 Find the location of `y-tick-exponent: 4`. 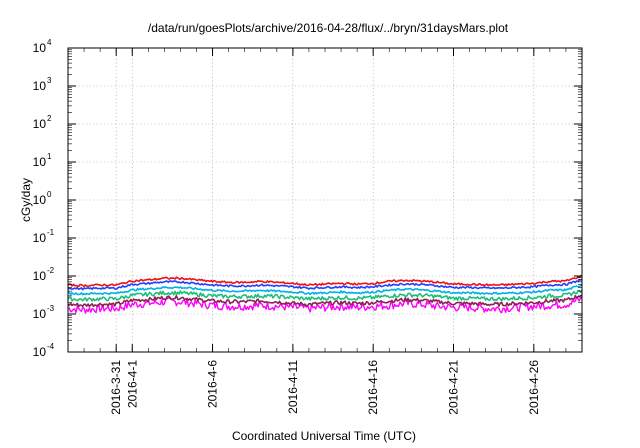

y-tick-exponent: 4 is located at coordinates (49, 42).